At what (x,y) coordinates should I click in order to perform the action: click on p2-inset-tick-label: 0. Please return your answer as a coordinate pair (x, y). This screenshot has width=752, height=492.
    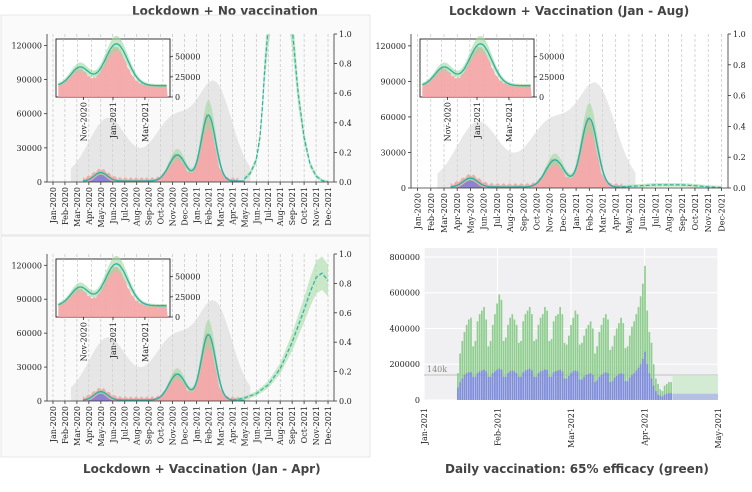
    Looking at the image, I should click on (541, 97).